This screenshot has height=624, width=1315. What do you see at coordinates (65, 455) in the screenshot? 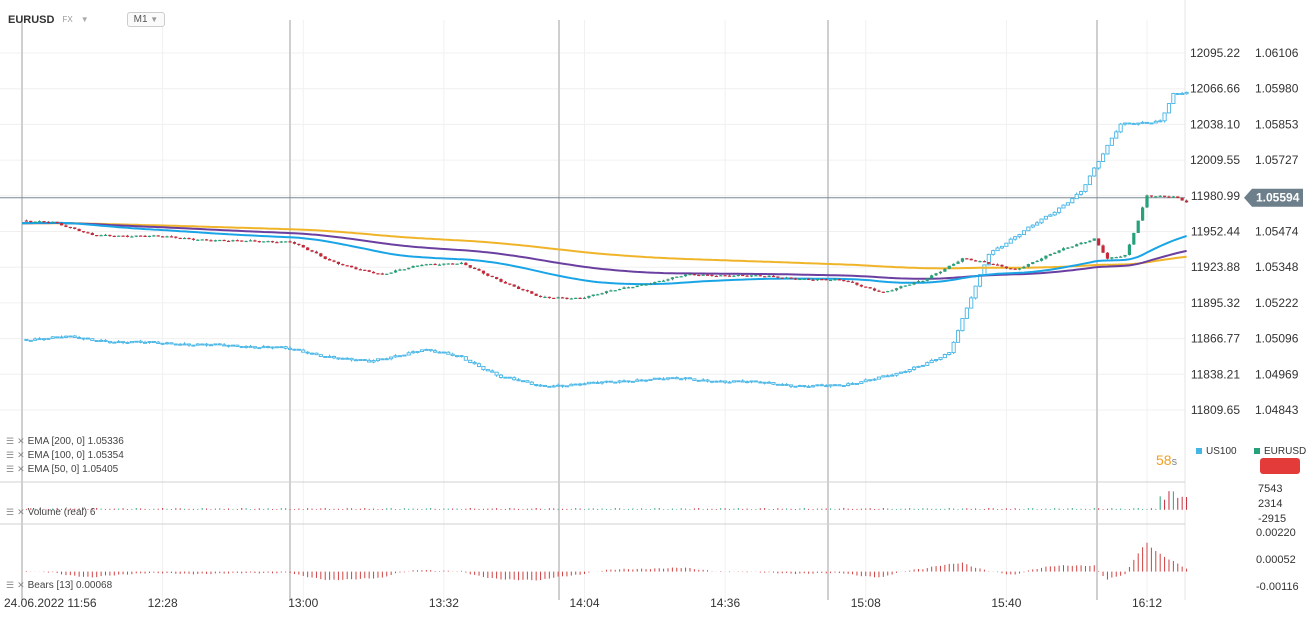
I see `indicator-ema100: ☰ ✕ EMA [100, 0] 1.05354` at bounding box center [65, 455].